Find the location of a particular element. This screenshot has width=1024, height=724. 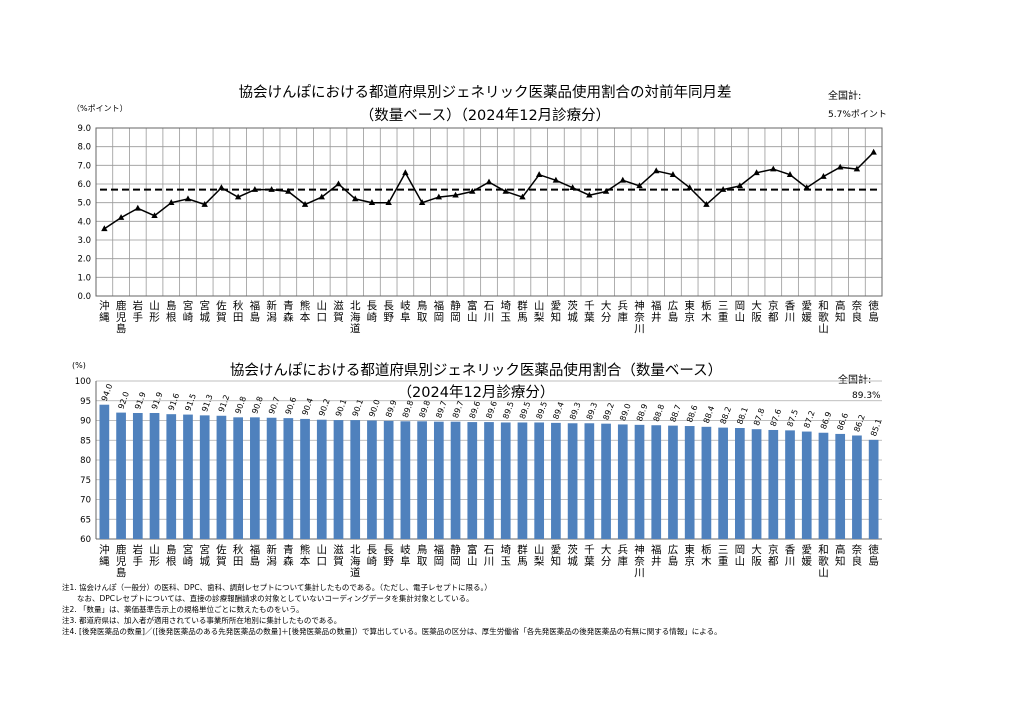

chart2-y-tick-label: 65 is located at coordinates (85, 520).